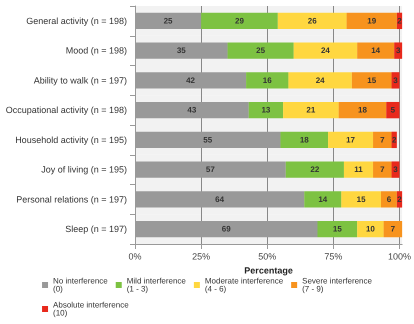 The height and width of the screenshot is (324, 414). I want to click on legend-label: Moderate interference (4 - 6), so click(244, 285).